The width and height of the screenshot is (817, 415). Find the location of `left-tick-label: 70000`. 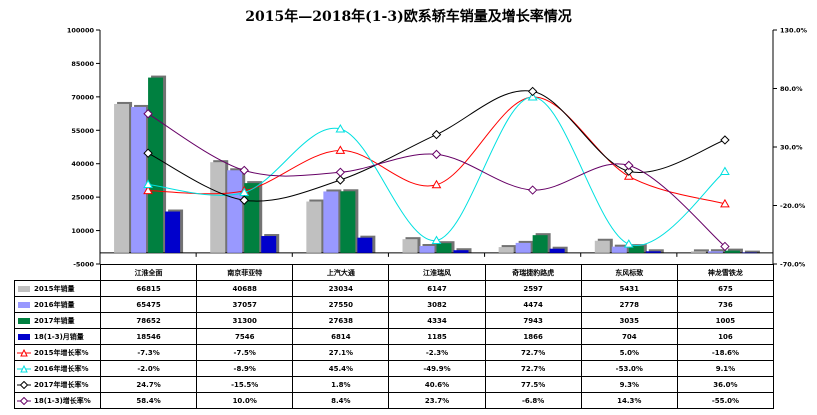

left-tick-label: 70000 is located at coordinates (82, 97).